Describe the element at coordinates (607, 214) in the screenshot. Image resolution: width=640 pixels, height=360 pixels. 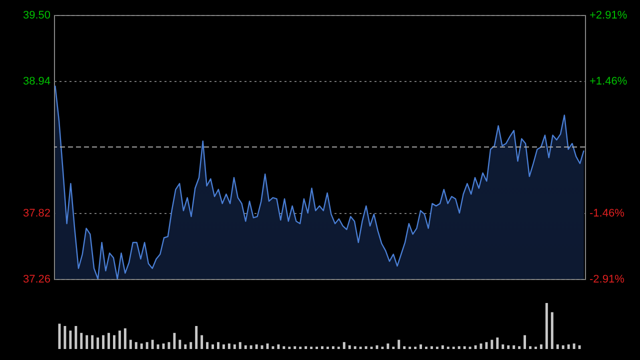
I see `y2-tick-label: -1.46%` at that location.